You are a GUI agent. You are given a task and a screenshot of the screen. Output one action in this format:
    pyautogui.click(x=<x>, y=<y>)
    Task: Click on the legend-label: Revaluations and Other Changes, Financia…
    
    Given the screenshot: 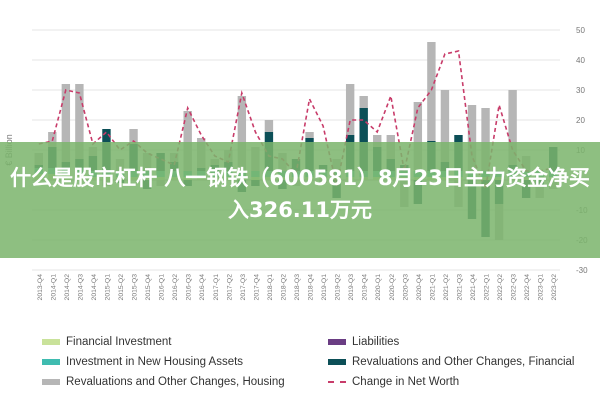 What is the action you would take?
    pyautogui.click(x=463, y=362)
    